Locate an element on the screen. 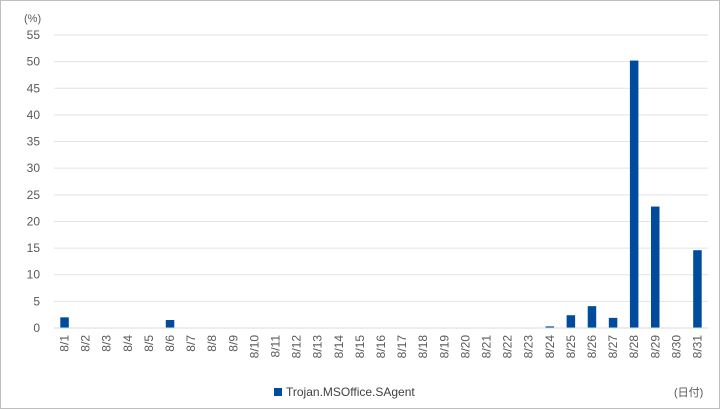 The height and width of the screenshot is (410, 720). legend-label: Trojan.MSOffice.SAgent is located at coordinates (350, 392).